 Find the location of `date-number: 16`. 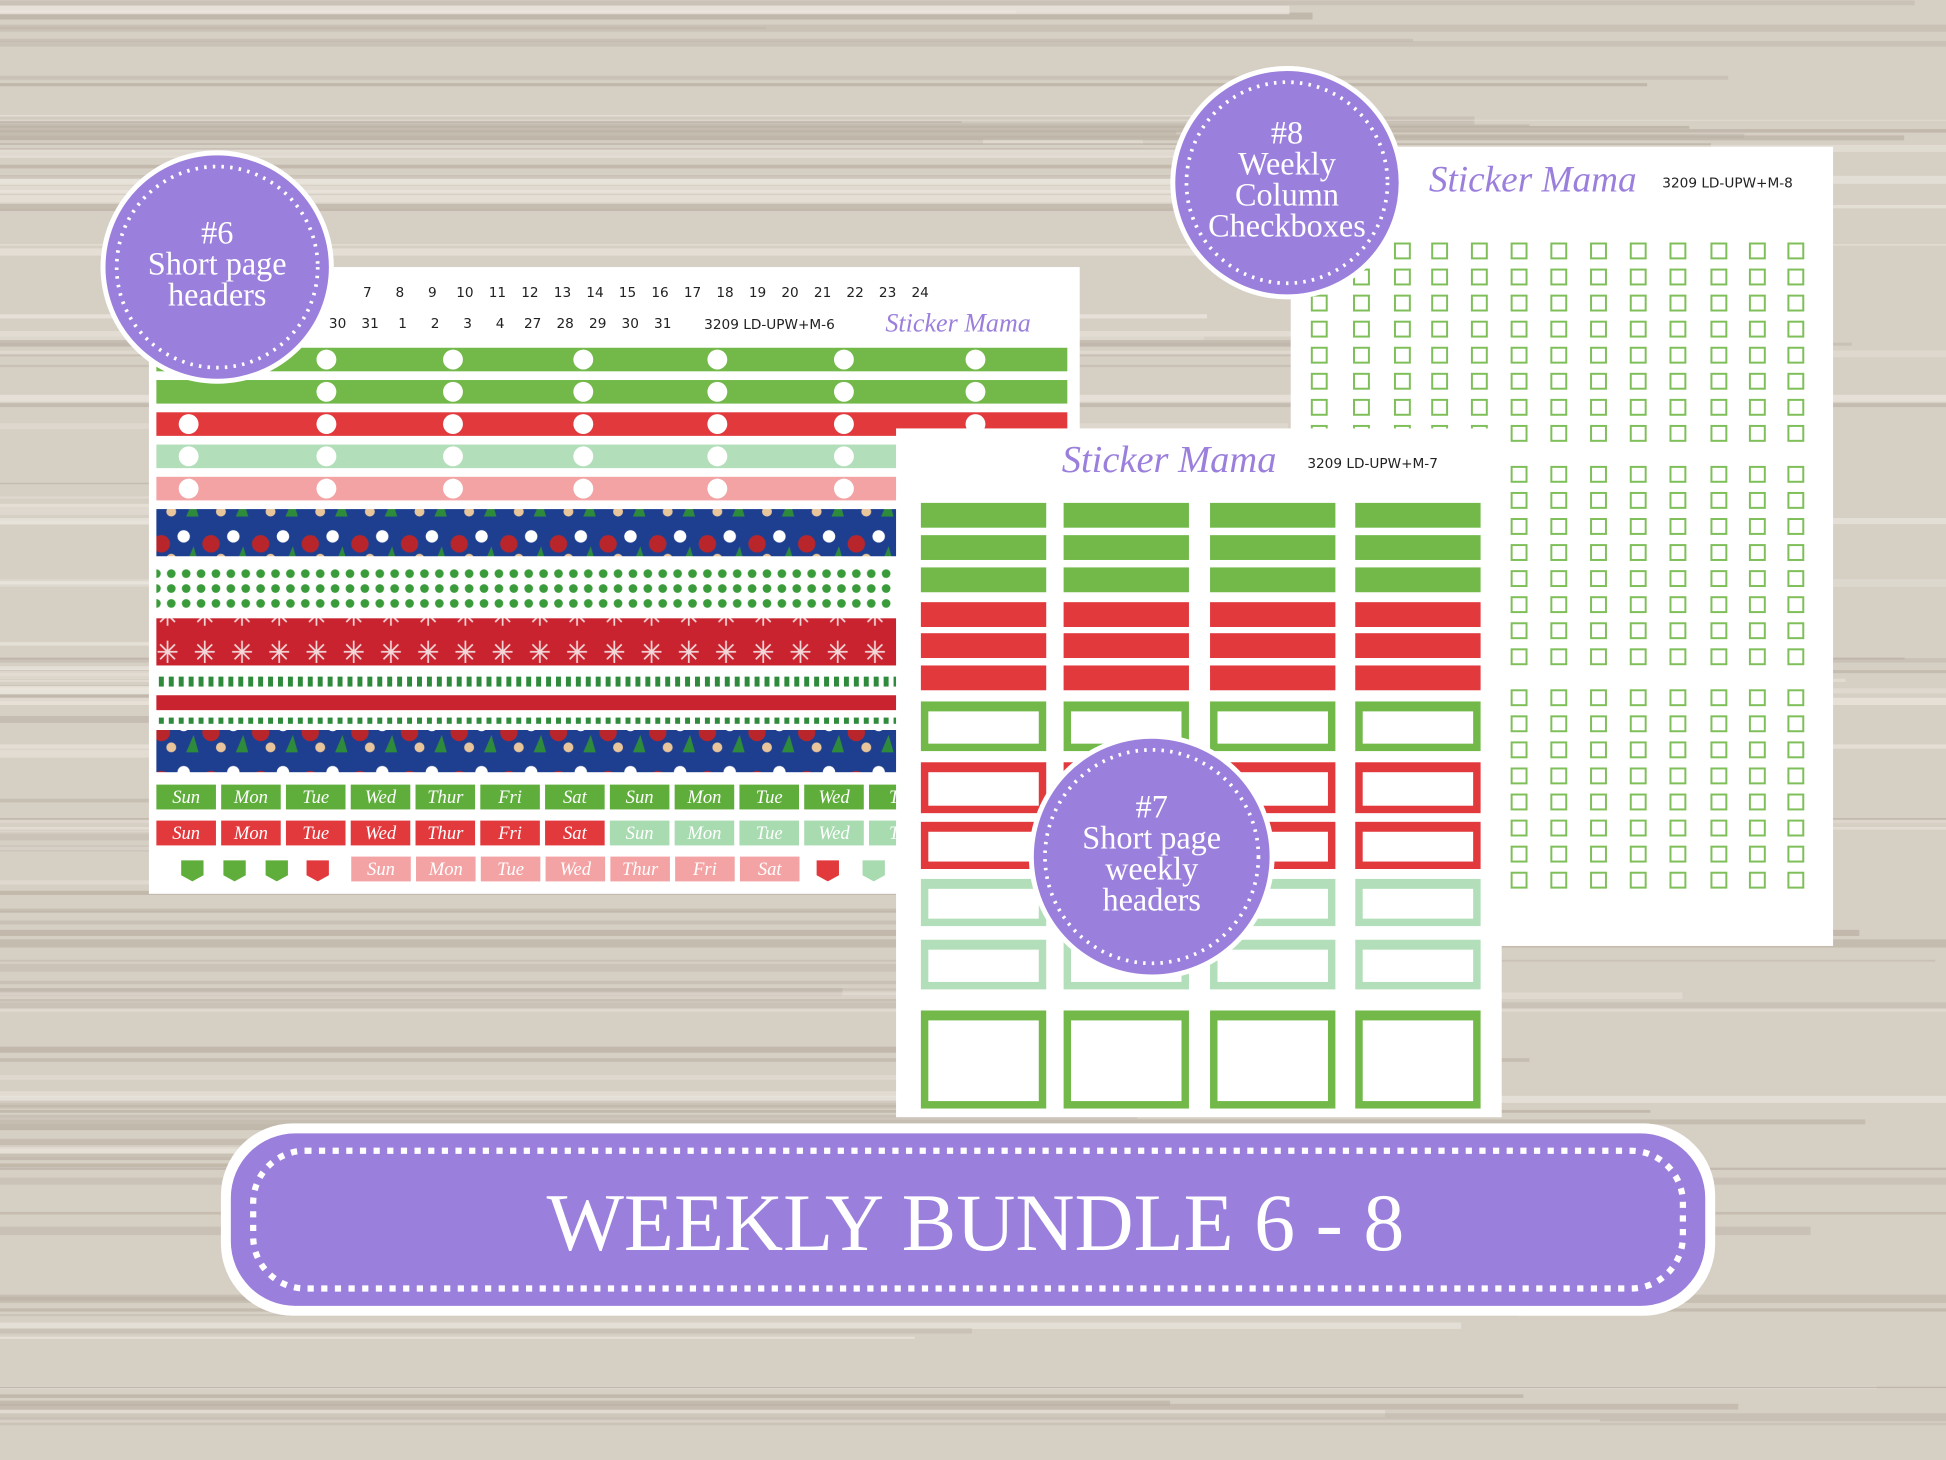

date-number: 16 is located at coordinates (659, 293).